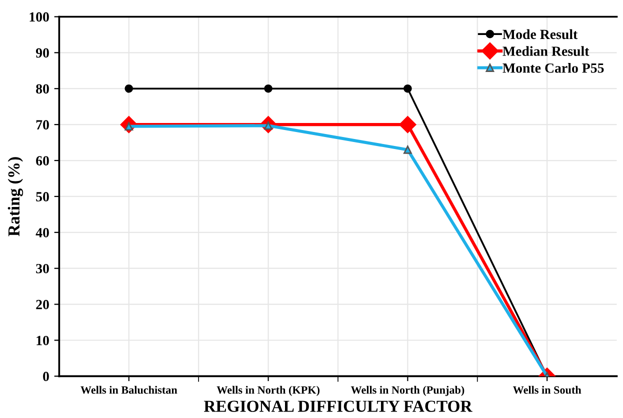 The width and height of the screenshot is (623, 418). Describe the element at coordinates (407, 391) in the screenshot. I see `x-tick-label: Wells in North (Punjab)` at that location.